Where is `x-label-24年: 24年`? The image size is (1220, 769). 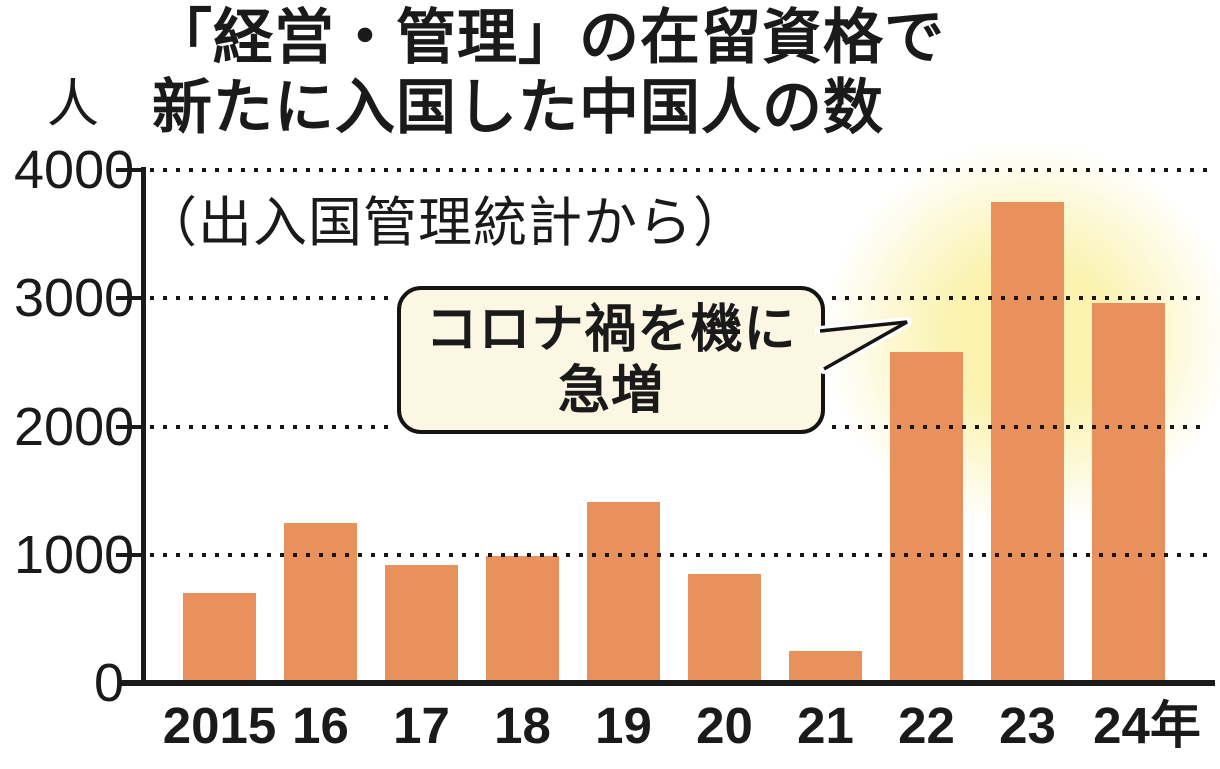 x-label-24年: 24年 is located at coordinates (1147, 725).